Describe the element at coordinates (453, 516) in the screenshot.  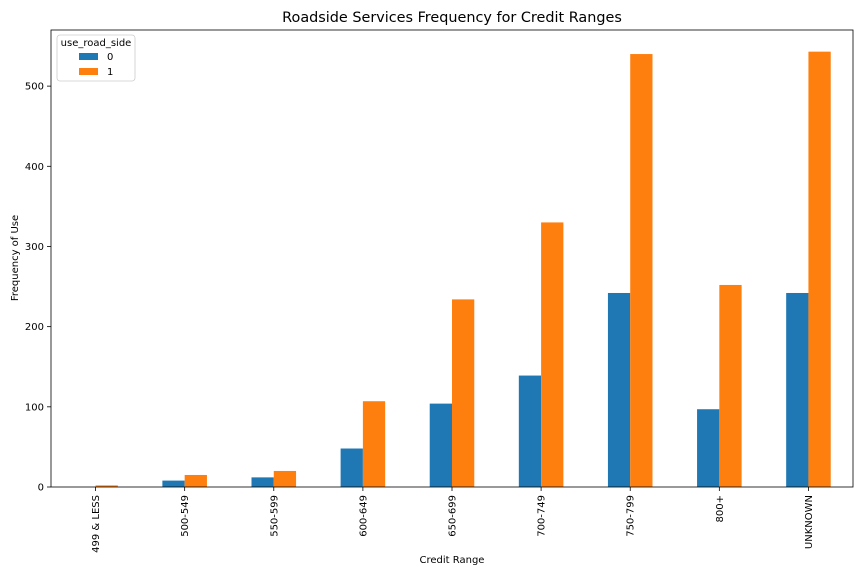
I see `x-tick-label-4: 650-699` at that location.